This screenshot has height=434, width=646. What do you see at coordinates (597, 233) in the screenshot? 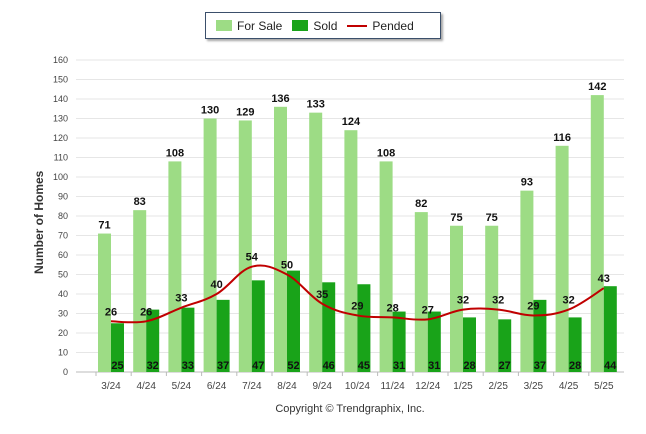
I see `bar-for-sale-5/25` at bounding box center [597, 233].